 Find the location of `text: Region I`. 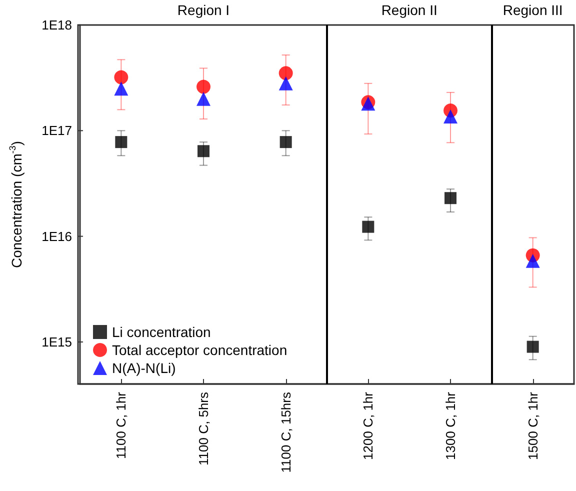

text: Region I is located at coordinates (203, 10).